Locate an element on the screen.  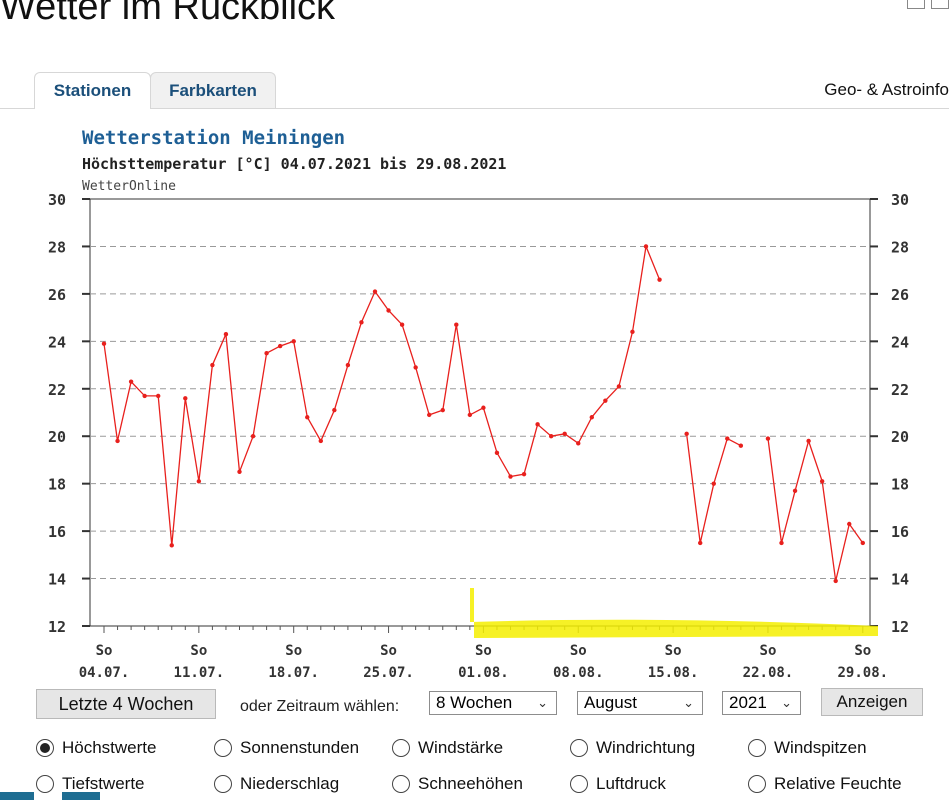
radio-windrichtung: Windrichtung is located at coordinates (632, 748).